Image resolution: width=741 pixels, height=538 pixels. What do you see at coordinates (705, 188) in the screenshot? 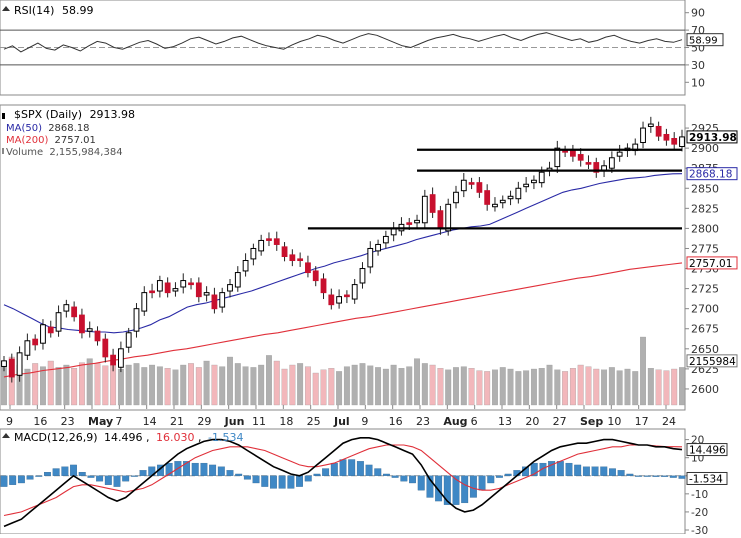
I see `price-tick-label: 2850` at bounding box center [705, 188].